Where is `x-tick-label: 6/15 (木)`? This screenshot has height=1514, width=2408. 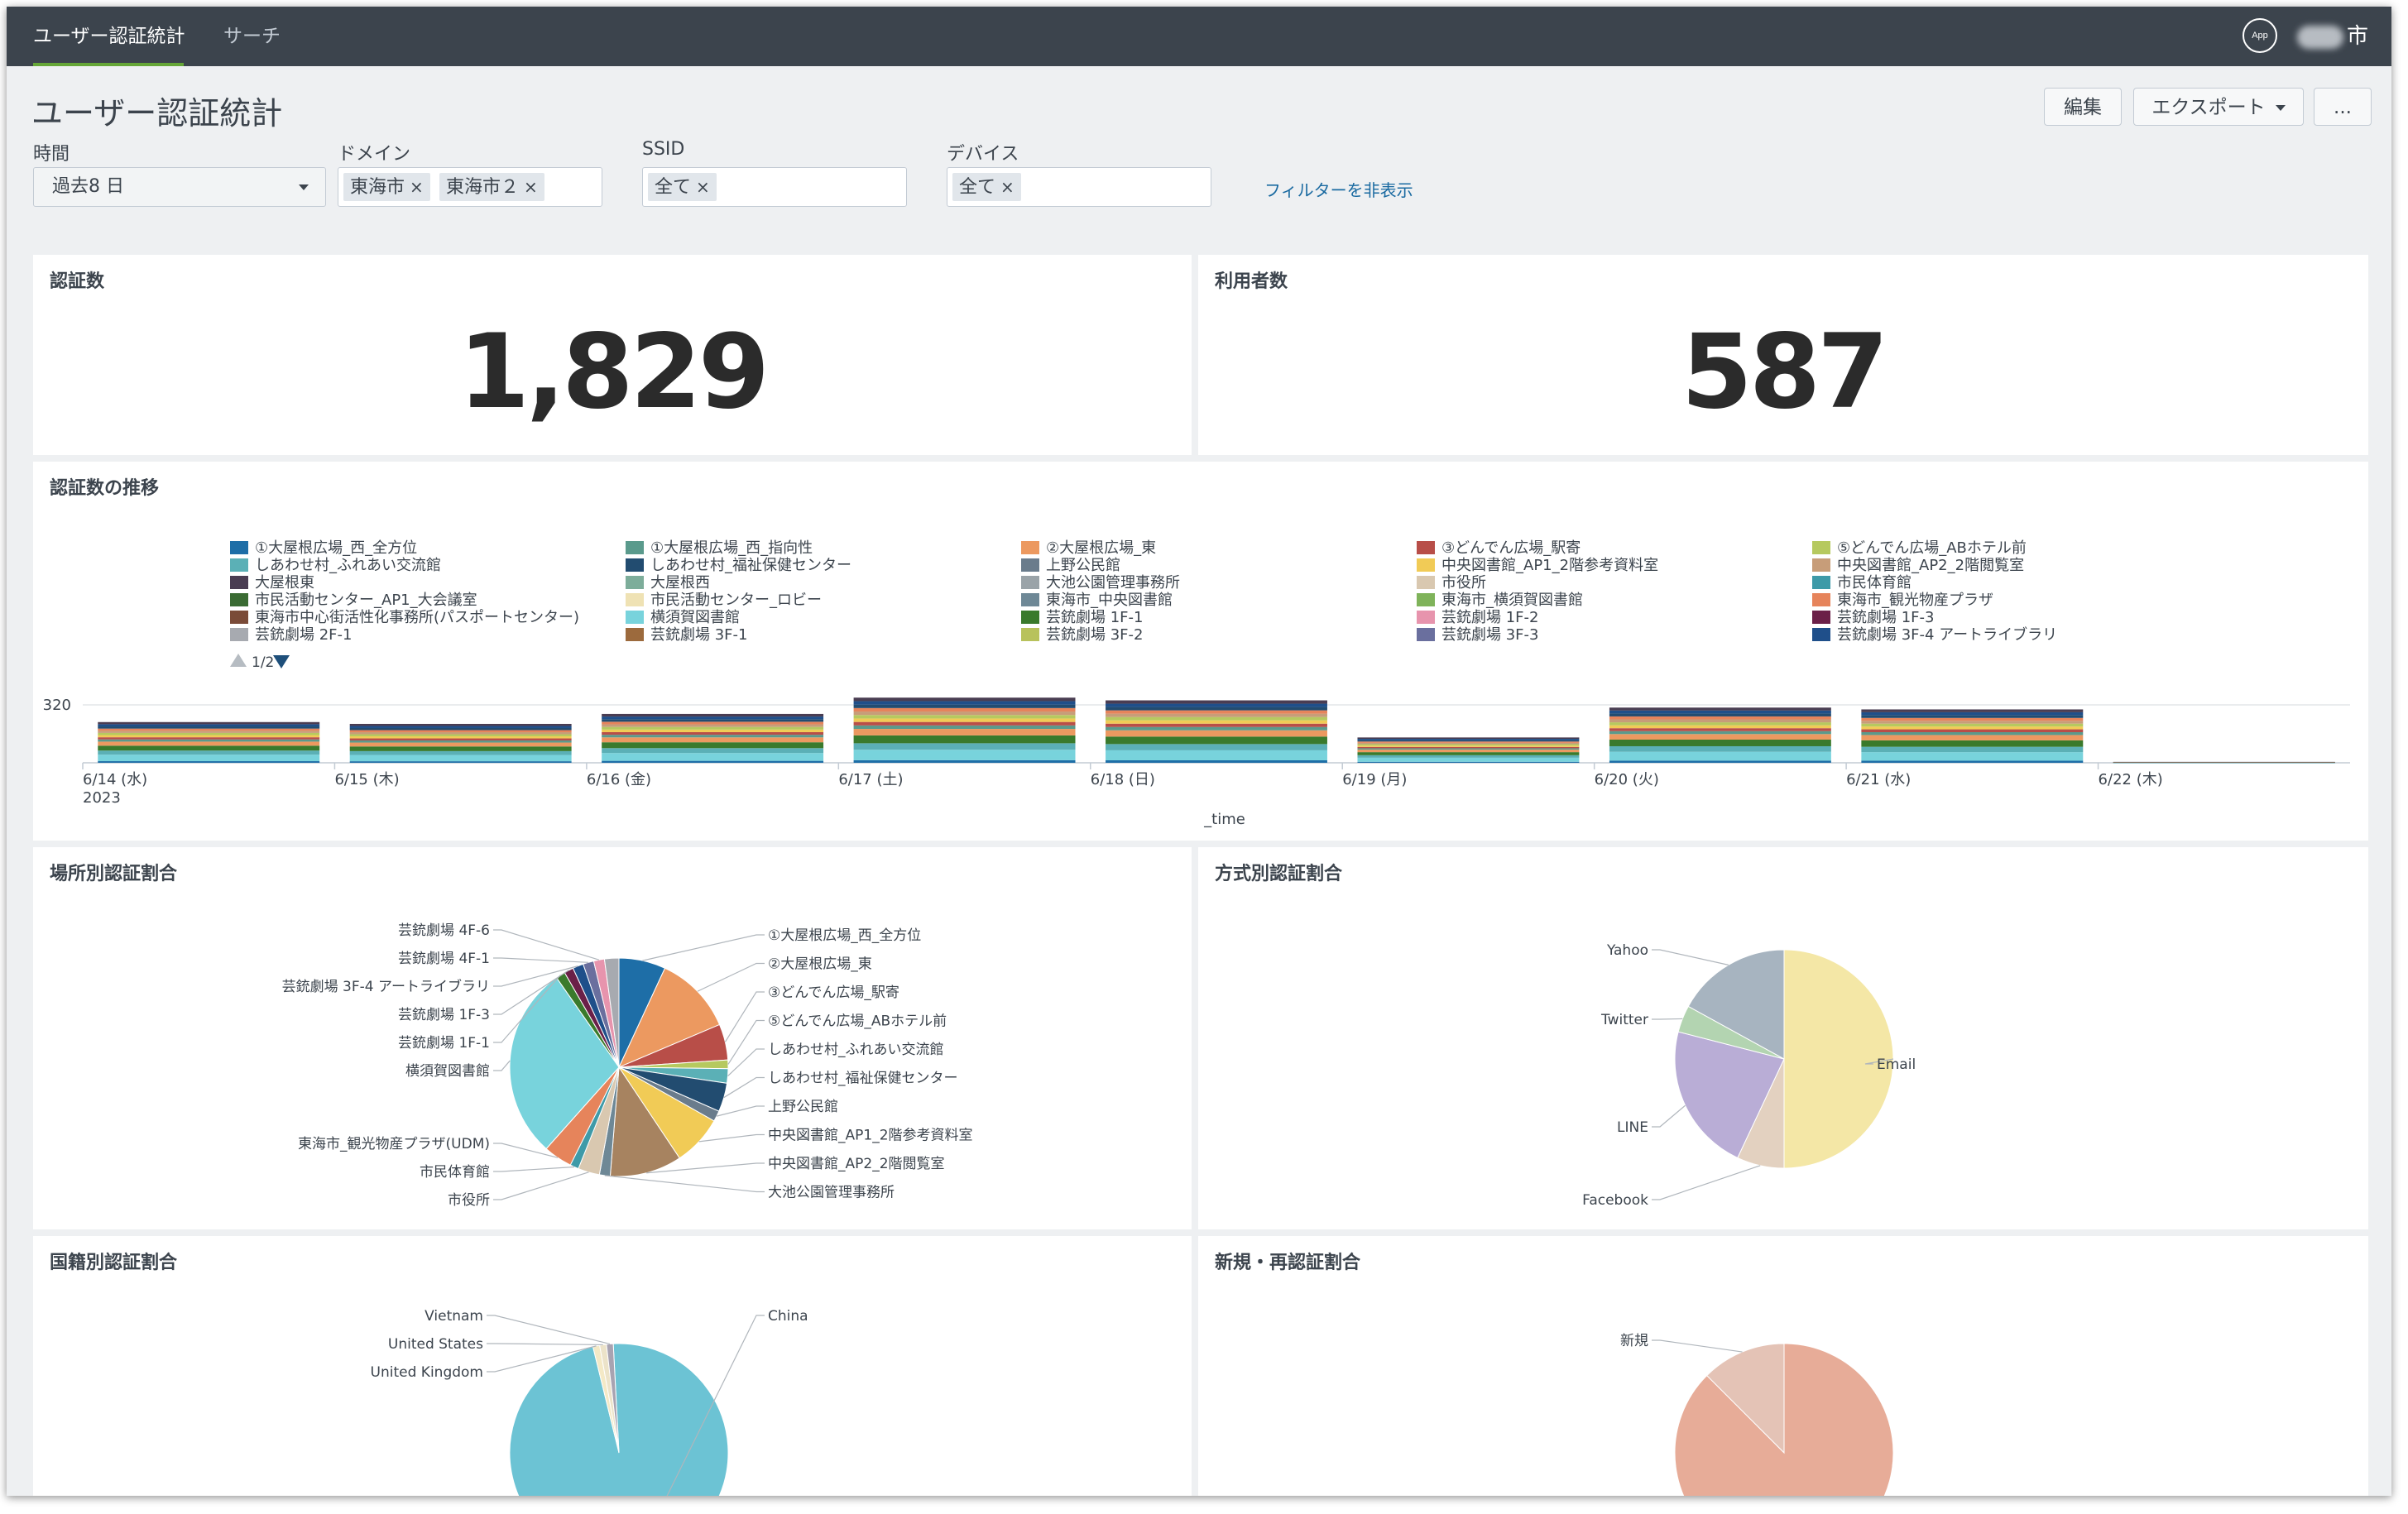
x-tick-label: 6/15 (木) is located at coordinates (366, 779).